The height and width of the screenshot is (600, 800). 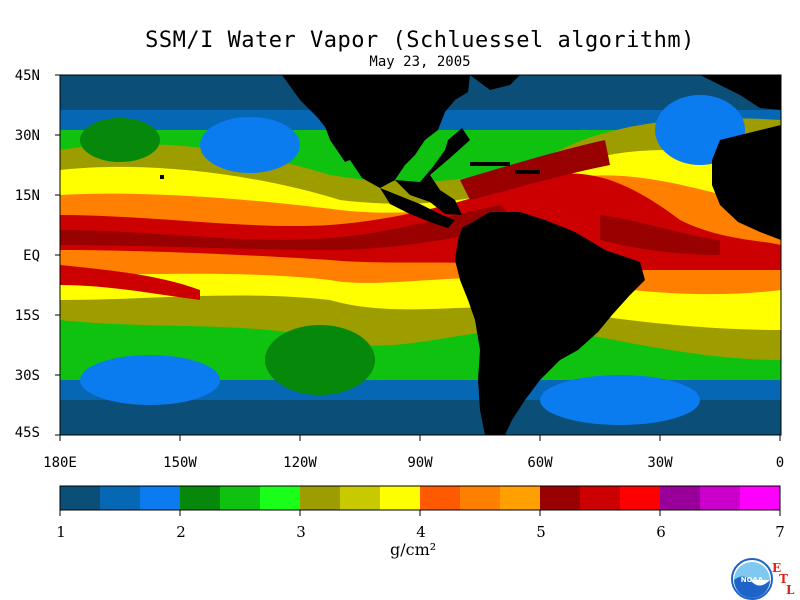 I want to click on colorbar-tick-label: 2, so click(x=181, y=532).